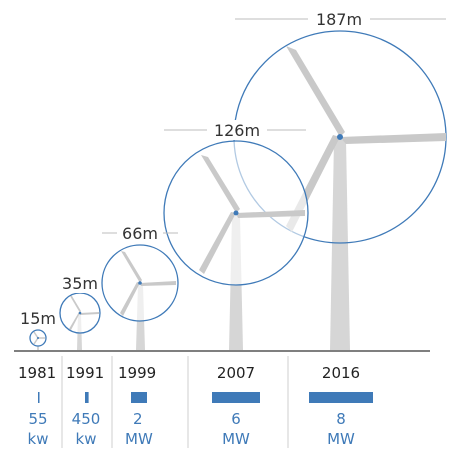 The height and width of the screenshot is (451, 452). I want to click on year-dividers, so click(175, 402).